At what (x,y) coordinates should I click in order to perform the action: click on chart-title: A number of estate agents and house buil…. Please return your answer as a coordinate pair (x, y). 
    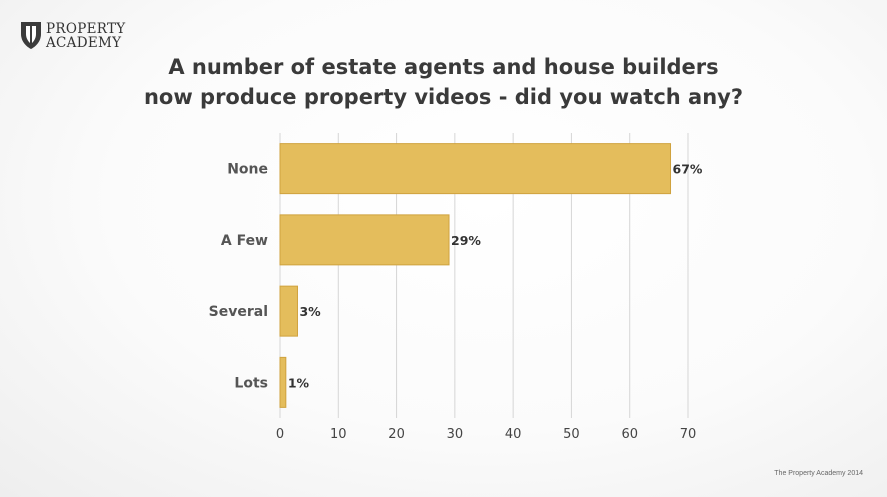
    Looking at the image, I should click on (443, 82).